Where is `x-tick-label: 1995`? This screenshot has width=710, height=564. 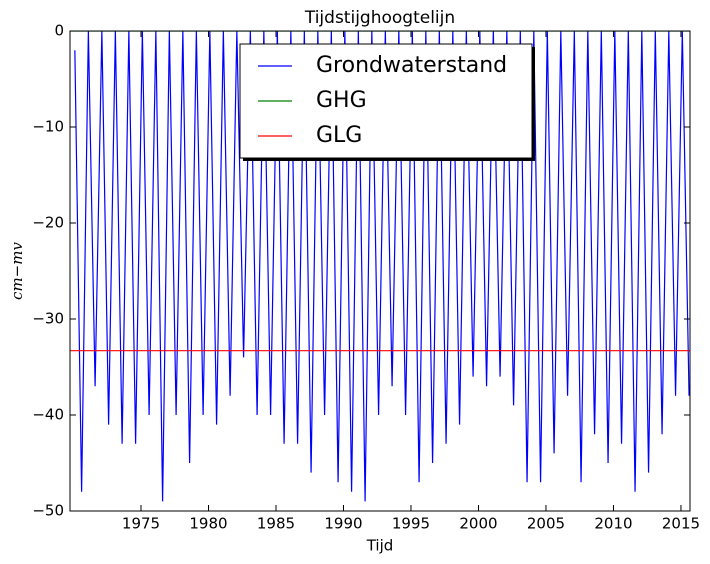
x-tick-label: 1995 is located at coordinates (411, 524).